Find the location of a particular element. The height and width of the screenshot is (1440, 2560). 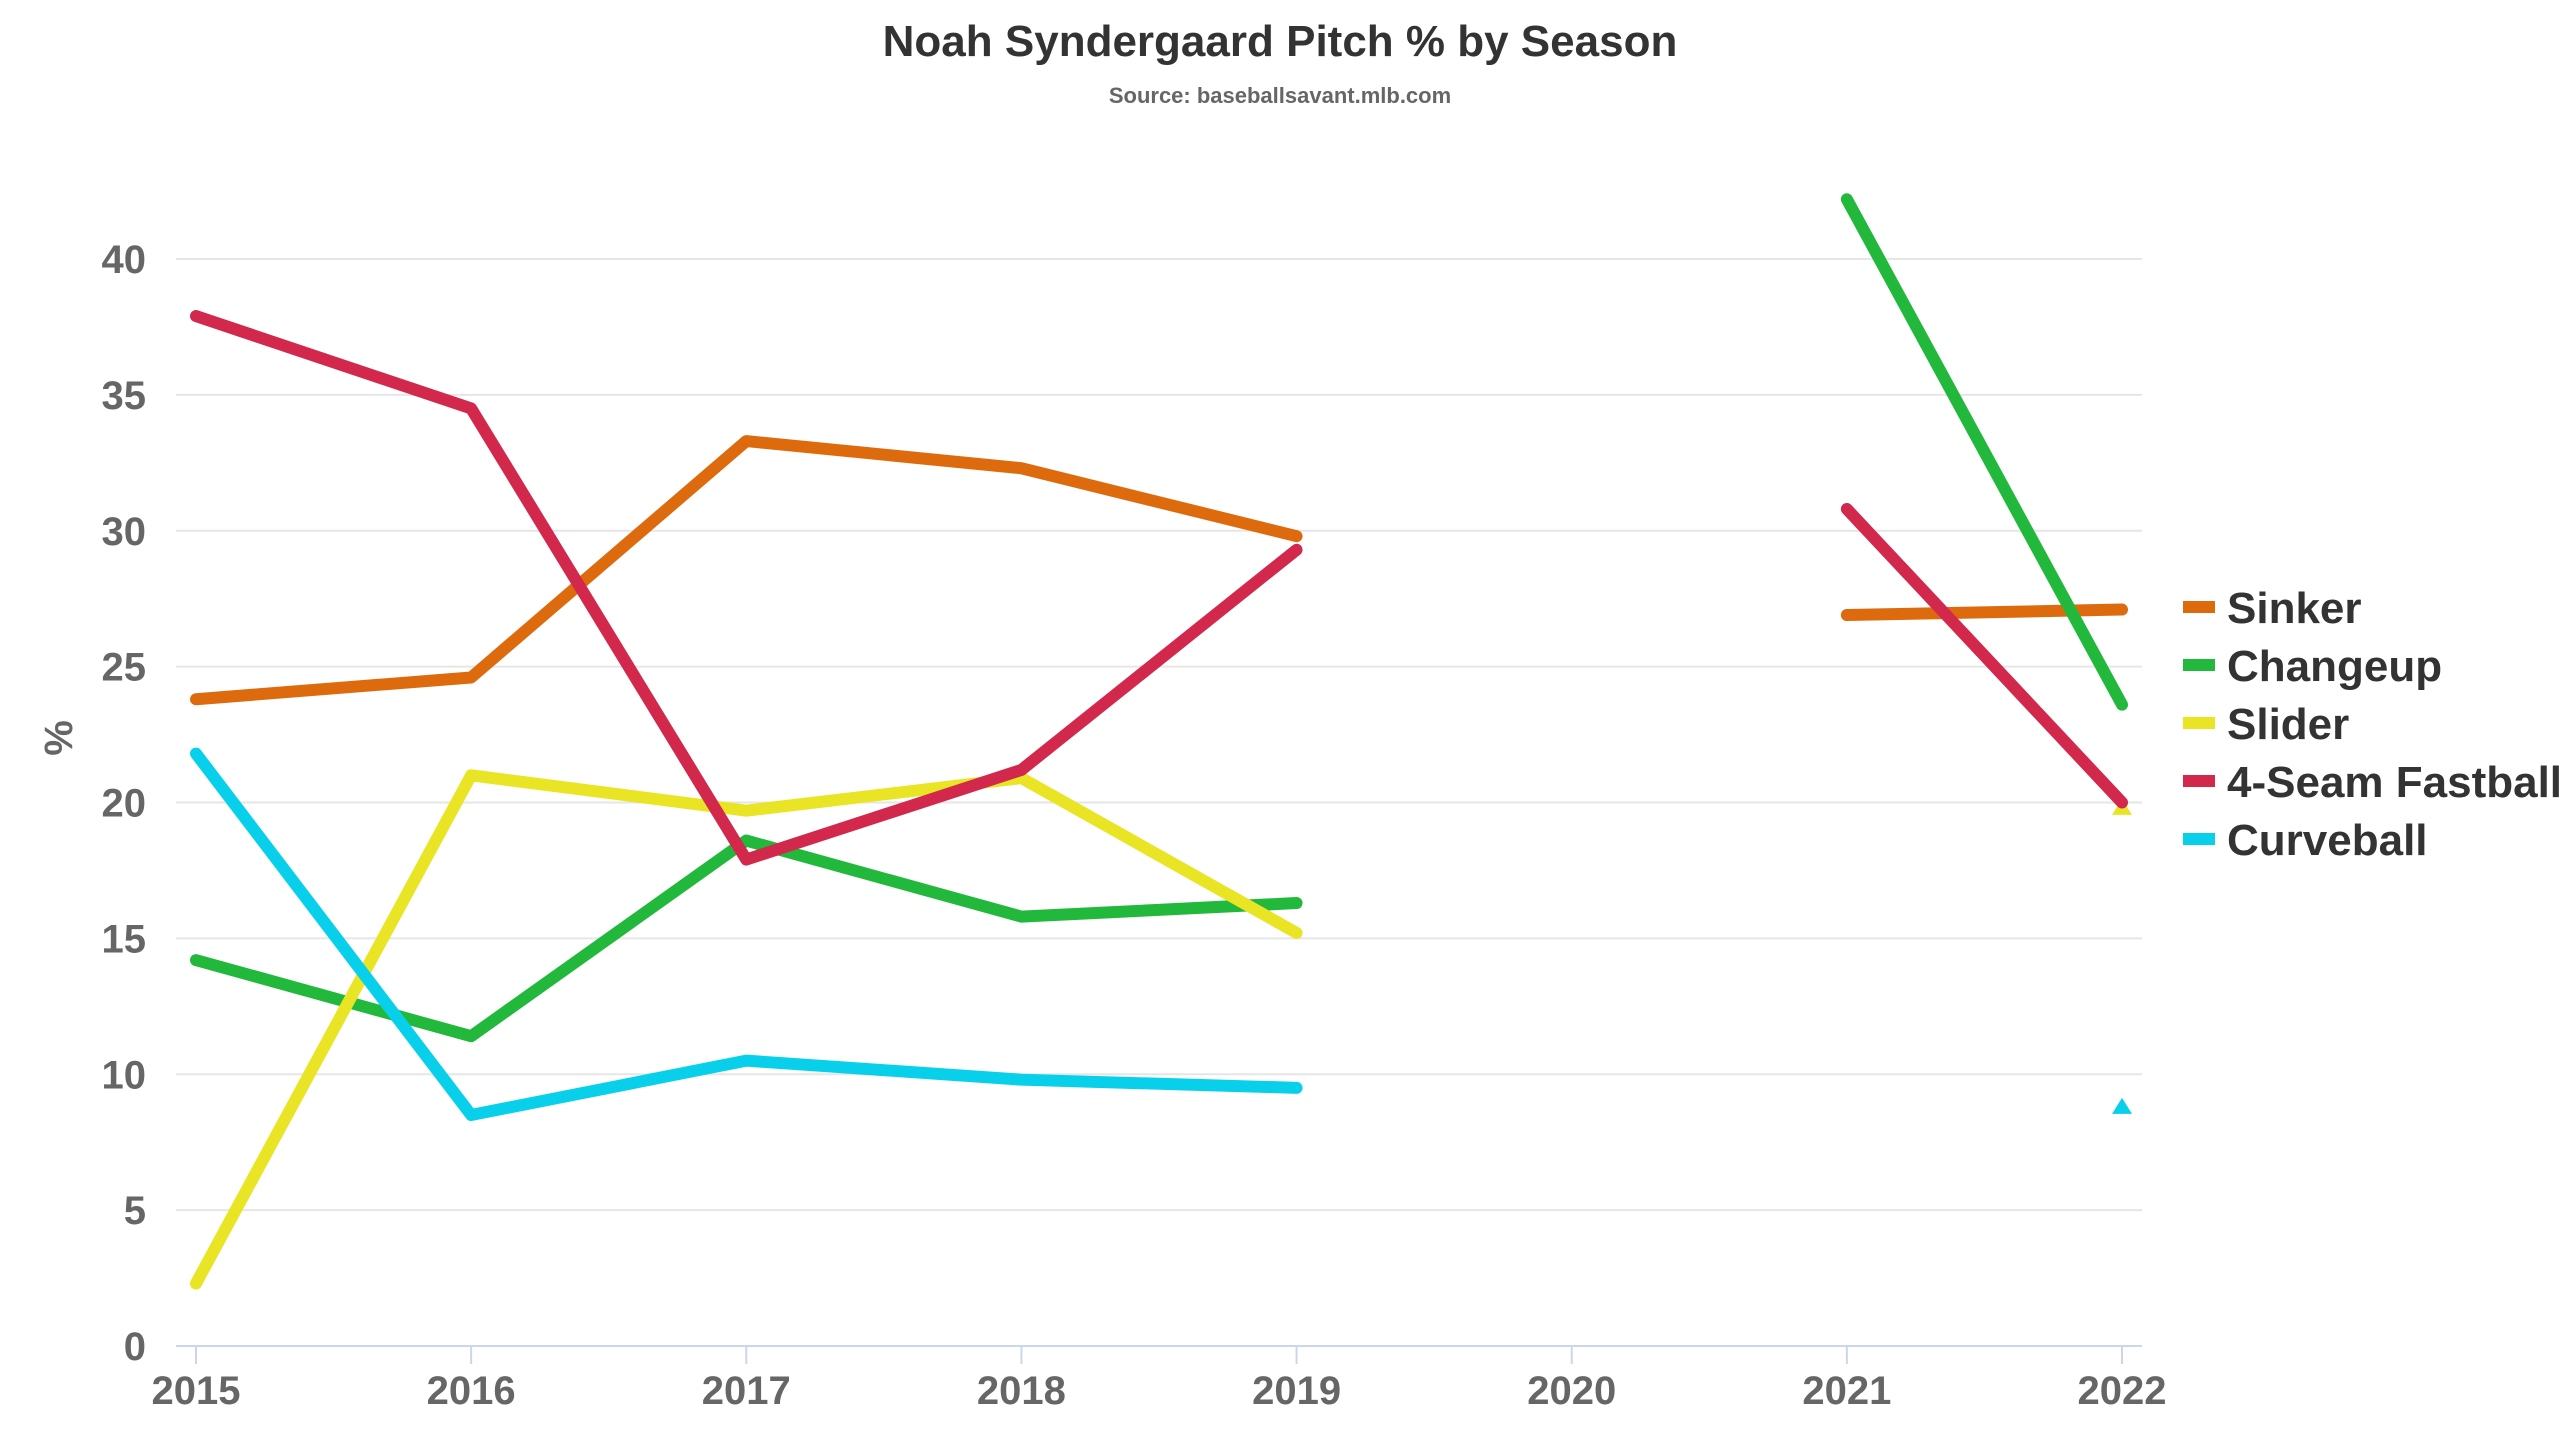

y-tick-label: 20 is located at coordinates (124, 804).